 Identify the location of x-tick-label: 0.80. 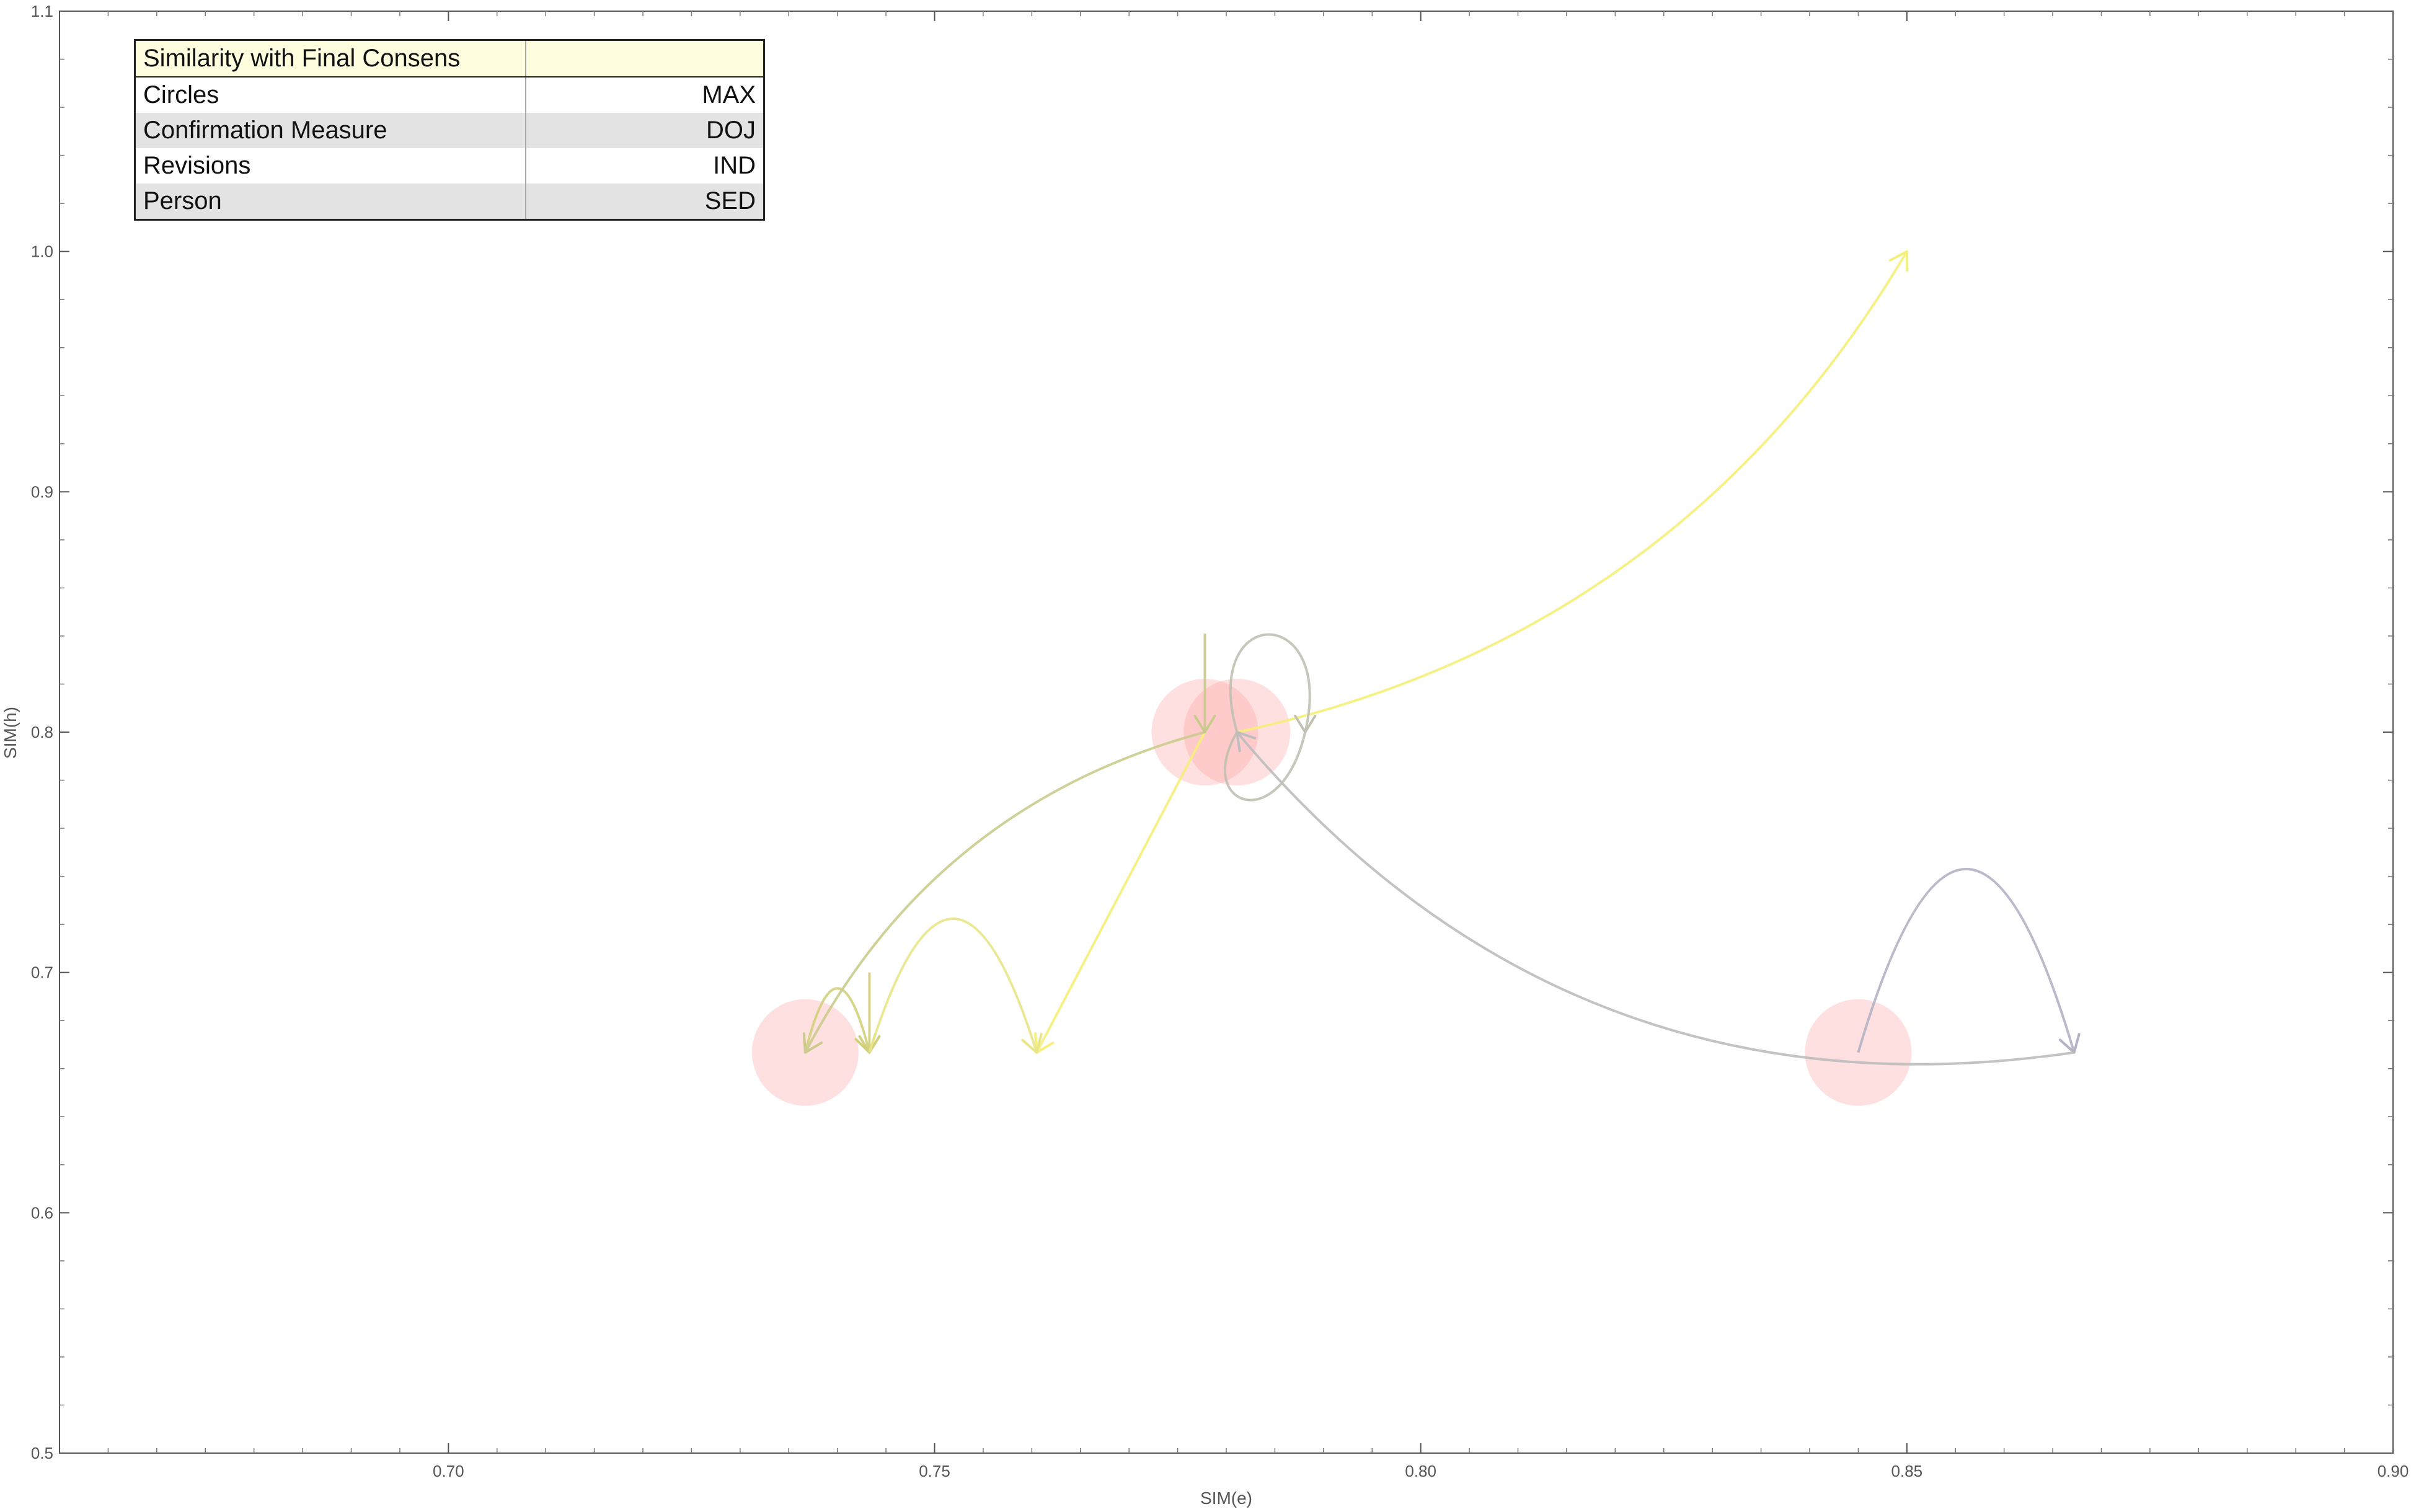
(1420, 1471).